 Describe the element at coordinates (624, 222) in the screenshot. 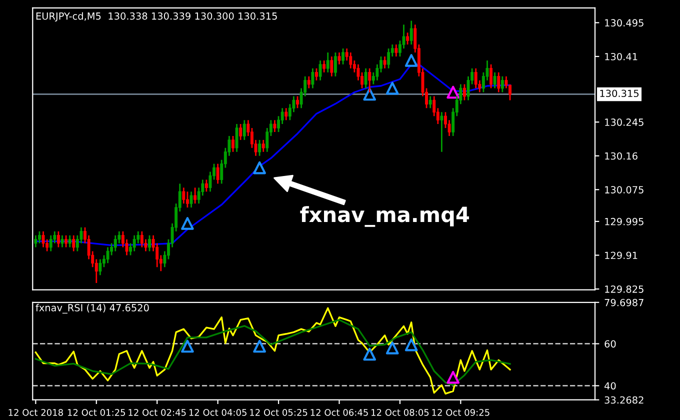

I see `y-tick-label: 129.995` at that location.